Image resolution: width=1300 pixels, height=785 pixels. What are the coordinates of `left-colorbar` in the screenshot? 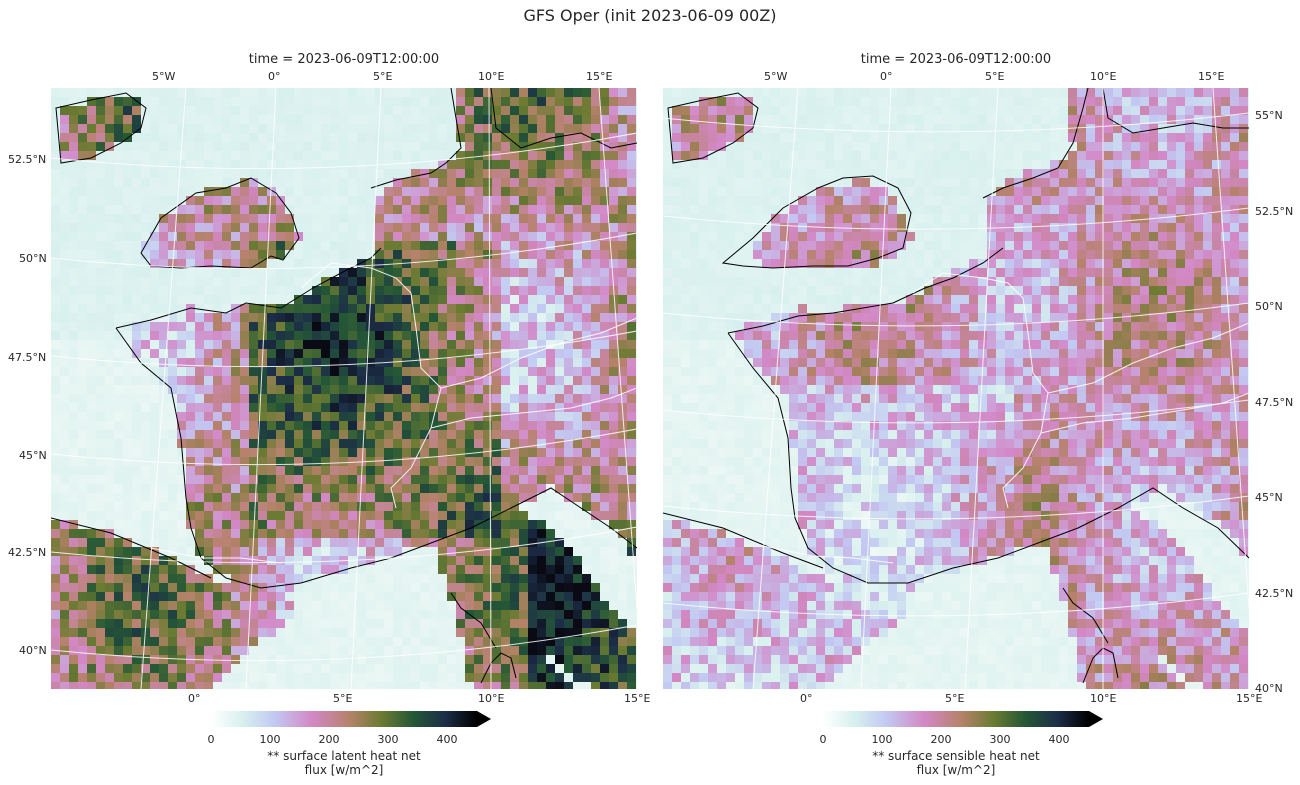 It's located at (351, 719).